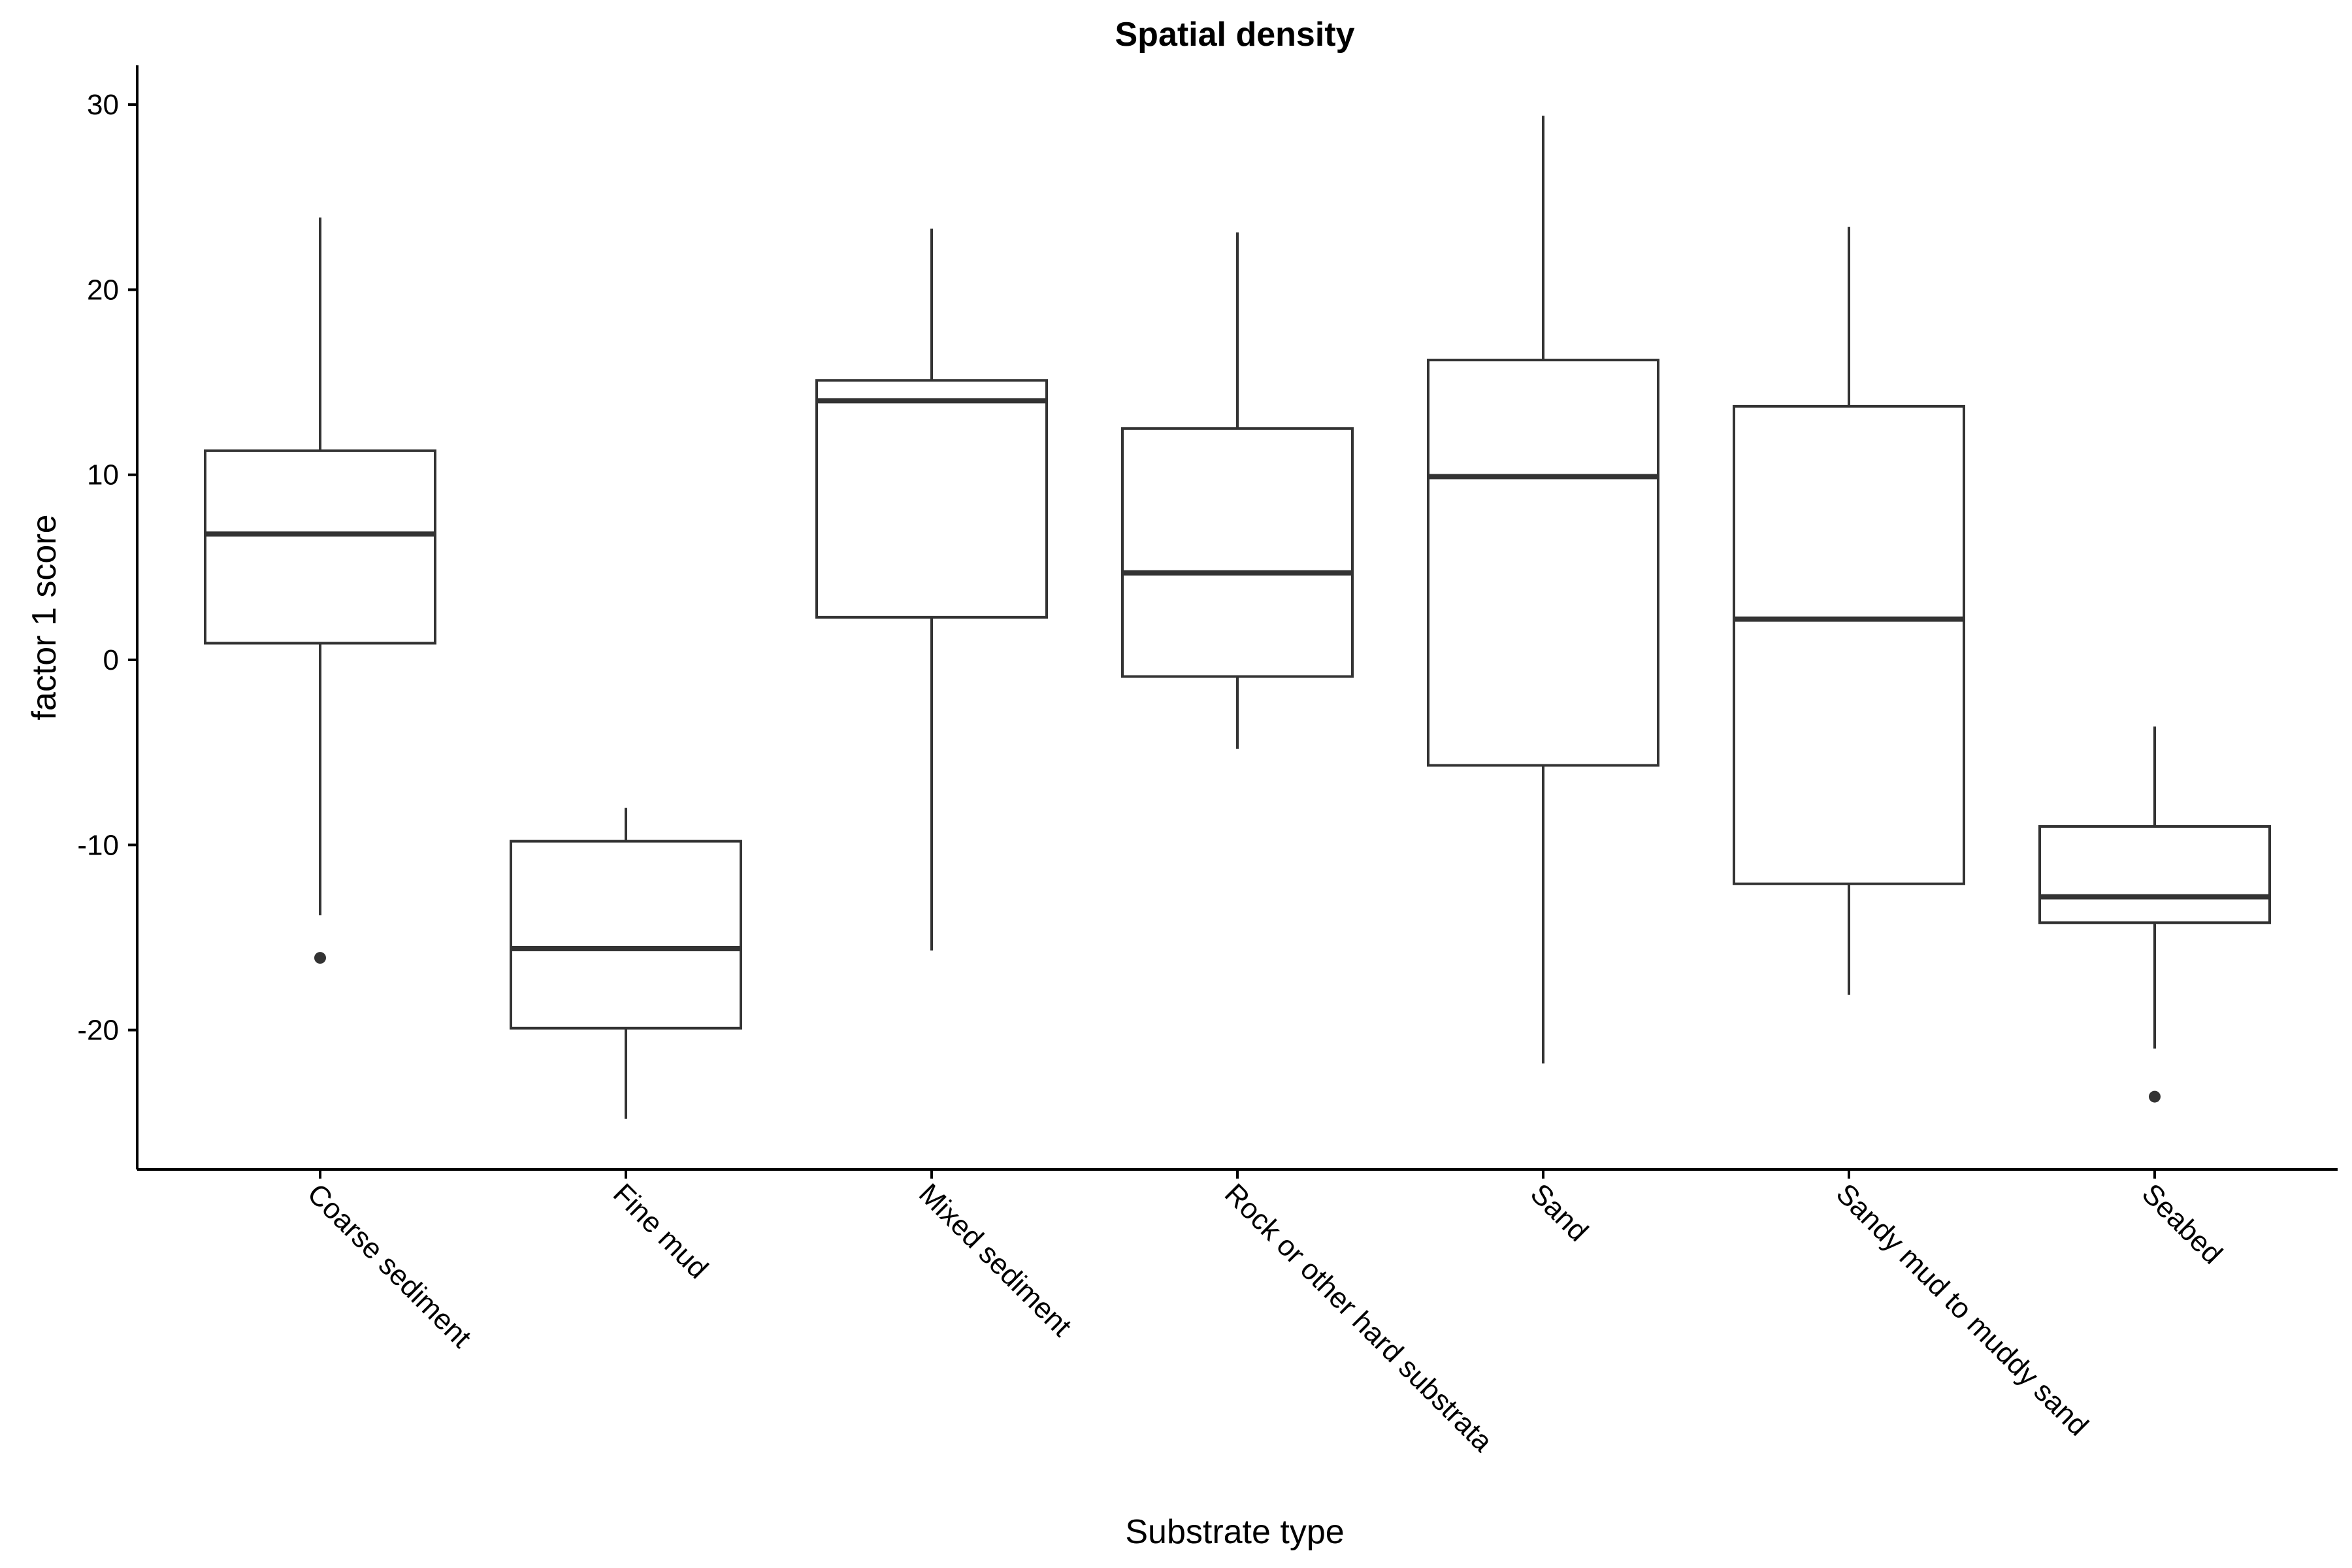 This screenshot has height=1568, width=2352. What do you see at coordinates (111, 660) in the screenshot?
I see `y-tick-label: 0` at bounding box center [111, 660].